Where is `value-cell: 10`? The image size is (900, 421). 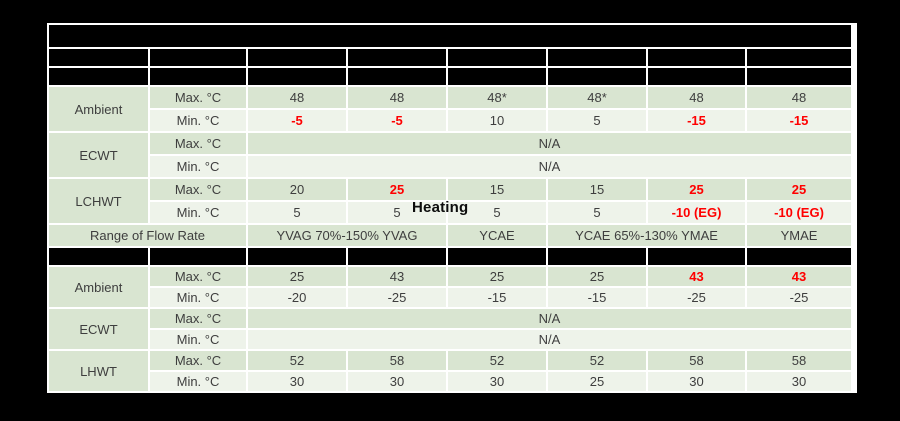 value-cell: 10 is located at coordinates (497, 120).